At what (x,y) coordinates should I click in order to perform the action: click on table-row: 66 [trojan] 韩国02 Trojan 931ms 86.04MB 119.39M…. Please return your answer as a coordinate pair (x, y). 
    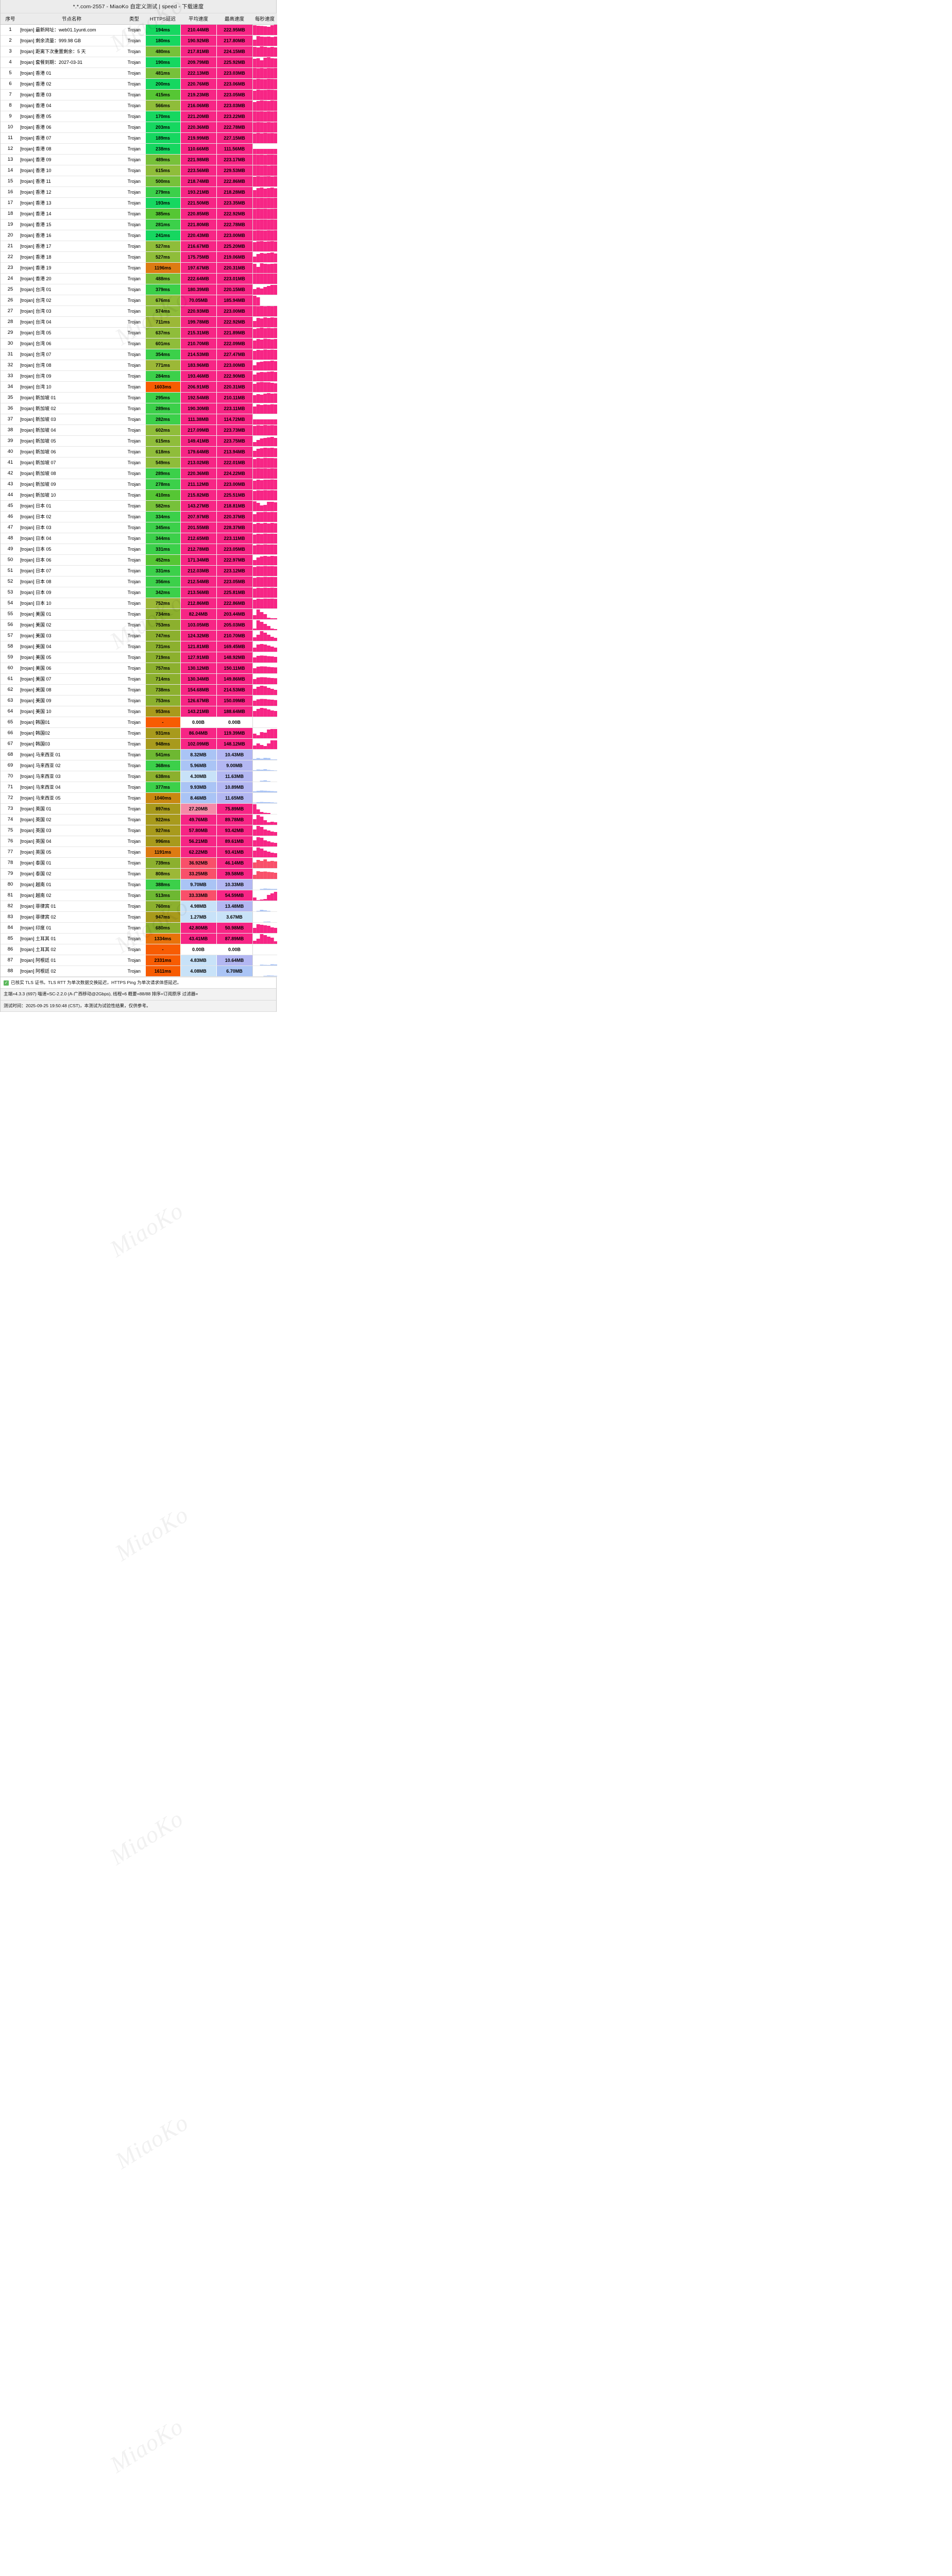
    Looking at the image, I should click on (139, 733).